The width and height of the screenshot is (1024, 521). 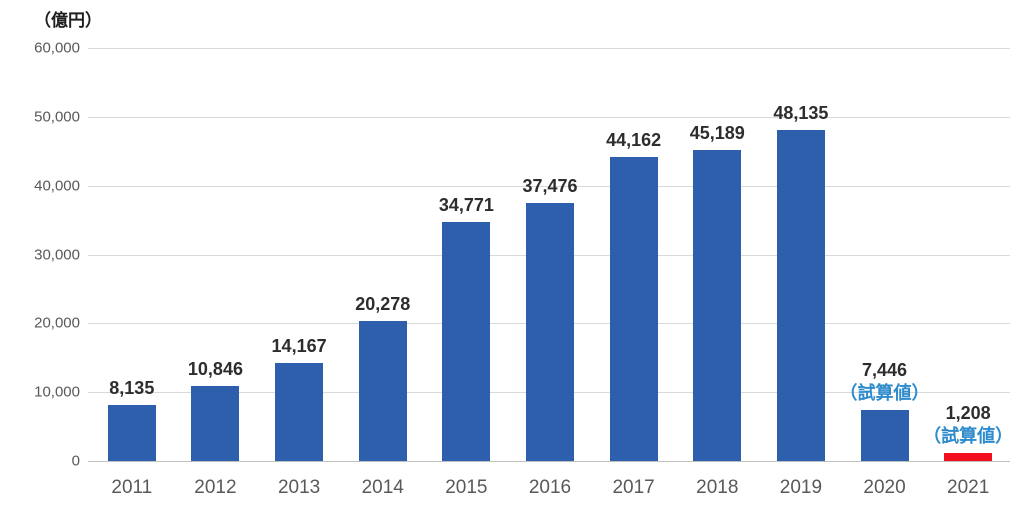 What do you see at coordinates (968, 413) in the screenshot?
I see `bar-value-label-2021: 1,208` at bounding box center [968, 413].